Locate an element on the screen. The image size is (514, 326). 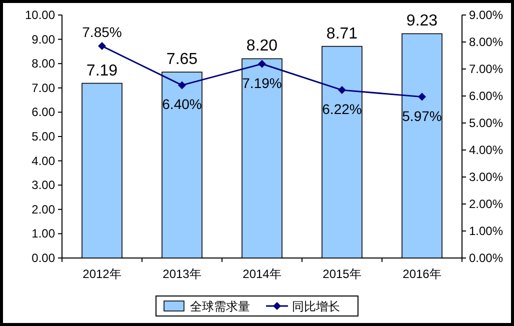
y2-tick-label: 3.00% is located at coordinates (486, 177).